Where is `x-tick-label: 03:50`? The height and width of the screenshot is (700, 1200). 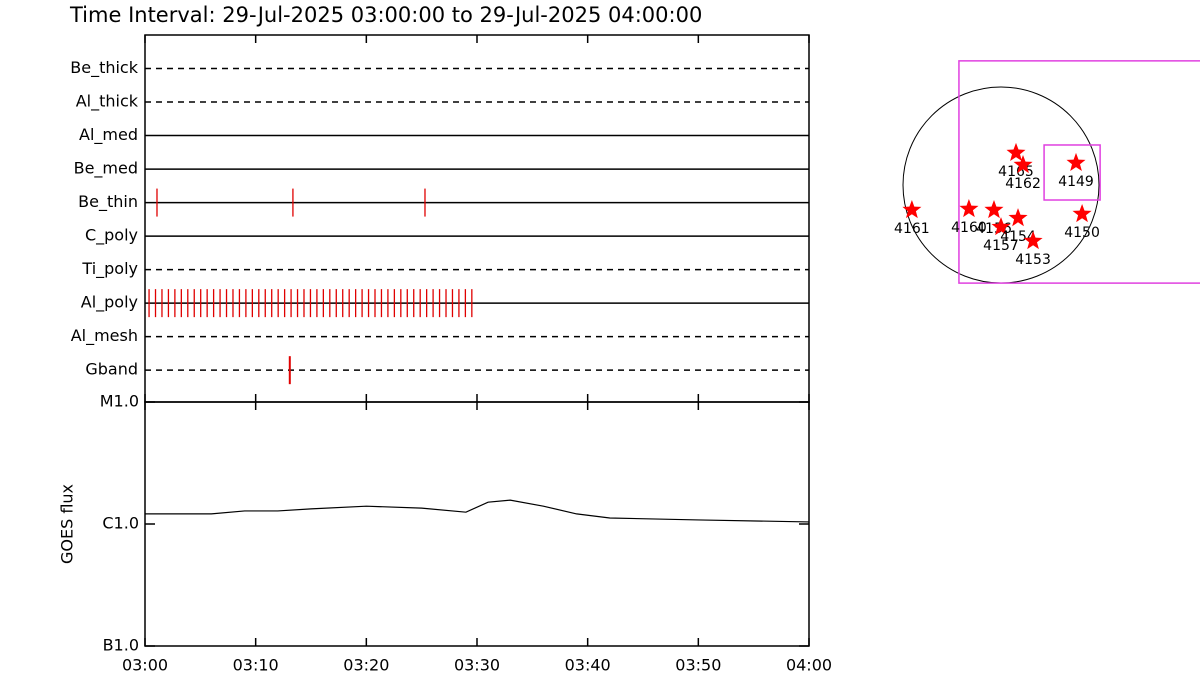
x-tick-label: 03:50 is located at coordinates (698, 665).